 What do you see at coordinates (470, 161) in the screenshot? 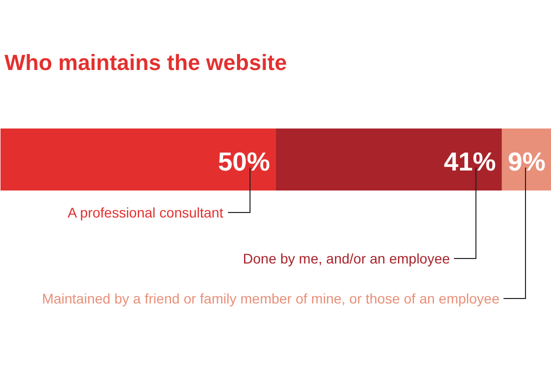
I see `data-label: 41%` at bounding box center [470, 161].